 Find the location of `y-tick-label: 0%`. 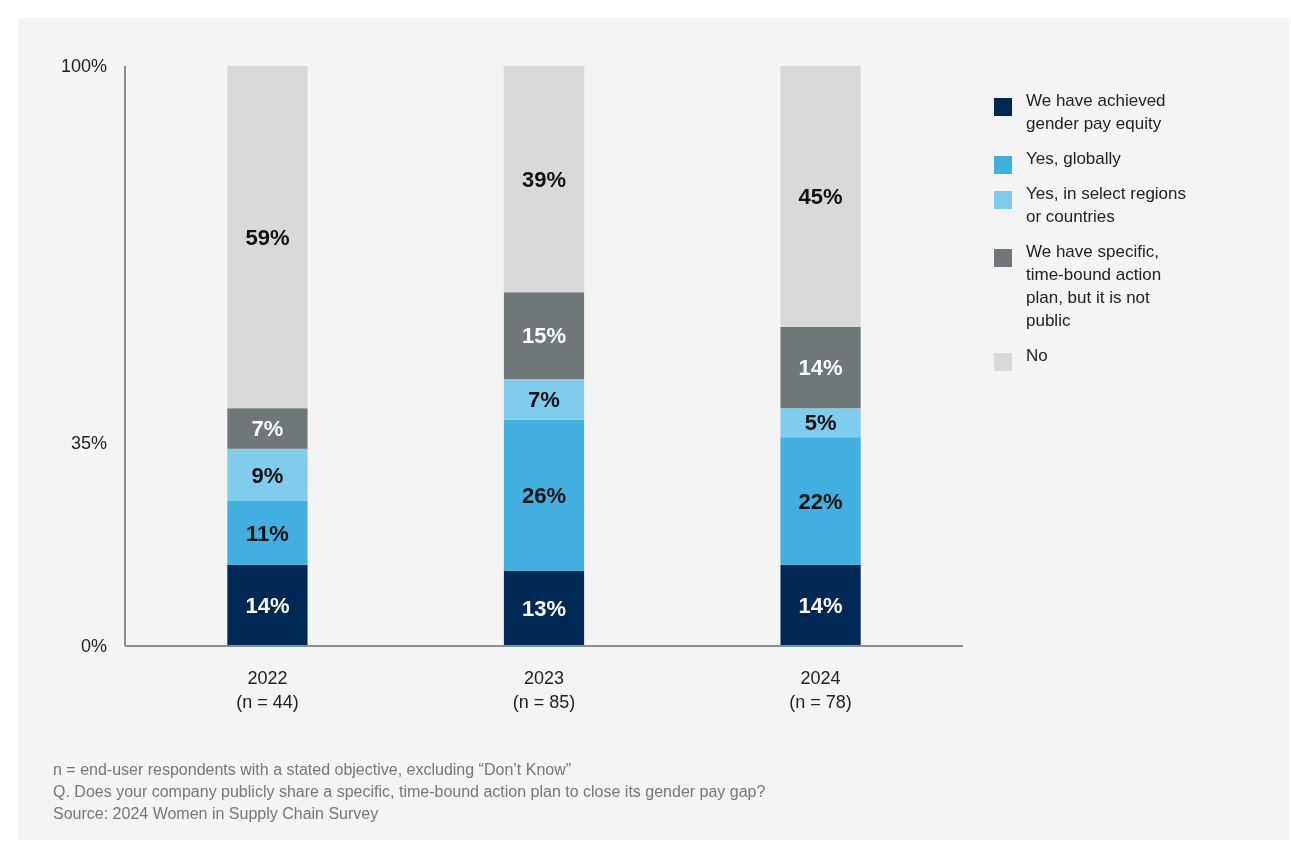

y-tick-label: 0% is located at coordinates (93, 646).